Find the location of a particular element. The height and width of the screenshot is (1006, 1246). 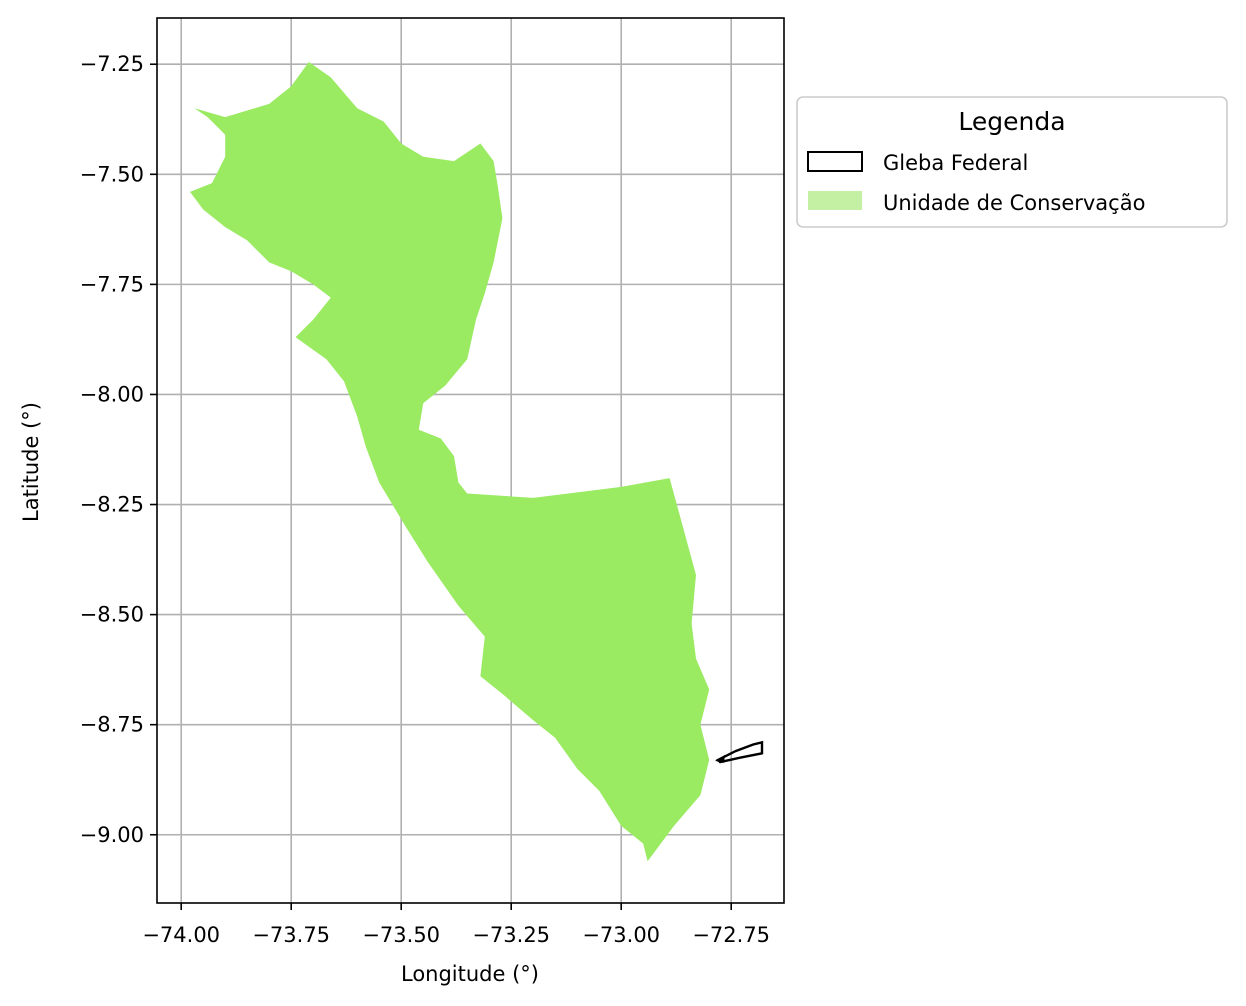

y-tick-label: −8.75 is located at coordinates (112, 725).